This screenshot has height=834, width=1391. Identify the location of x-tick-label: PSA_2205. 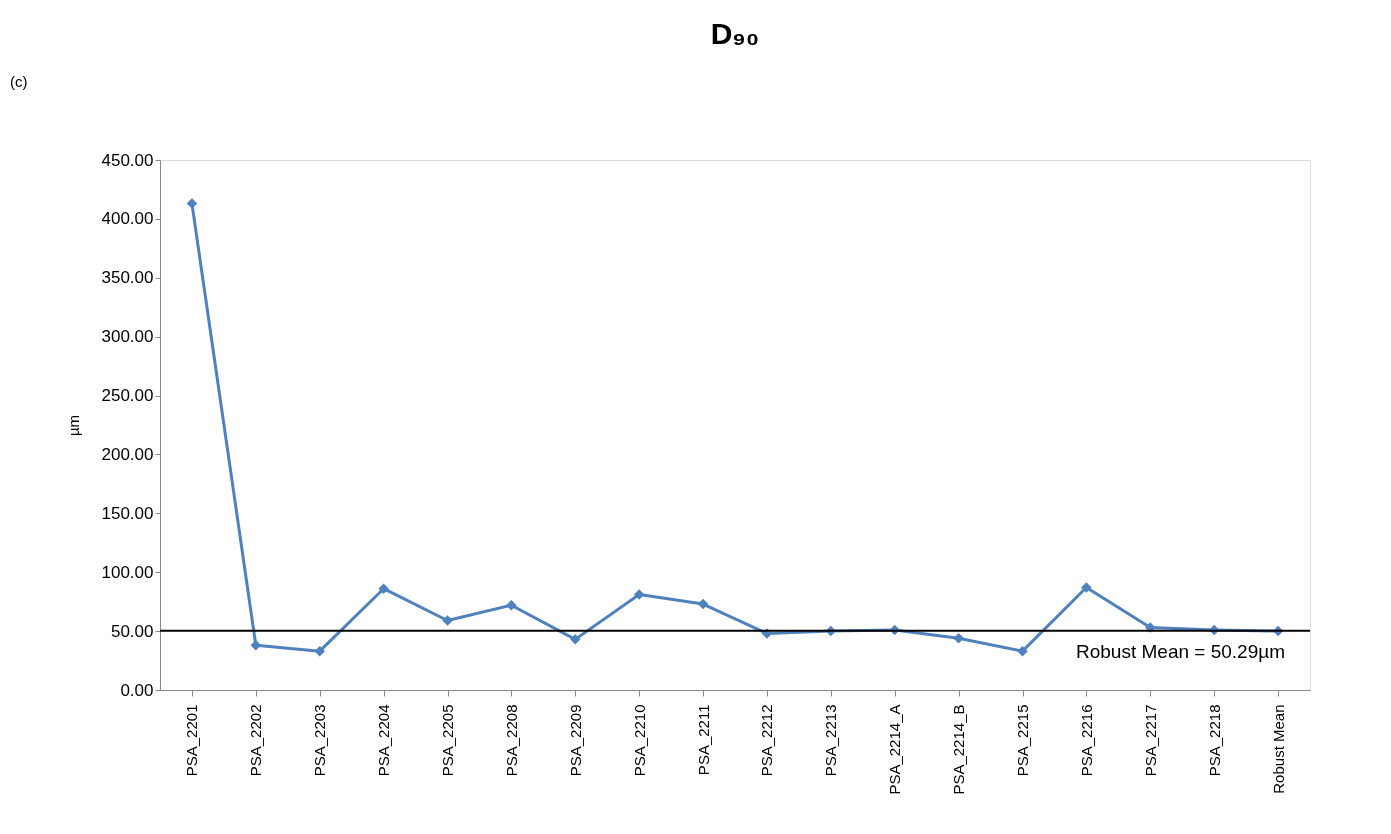
(447, 740).